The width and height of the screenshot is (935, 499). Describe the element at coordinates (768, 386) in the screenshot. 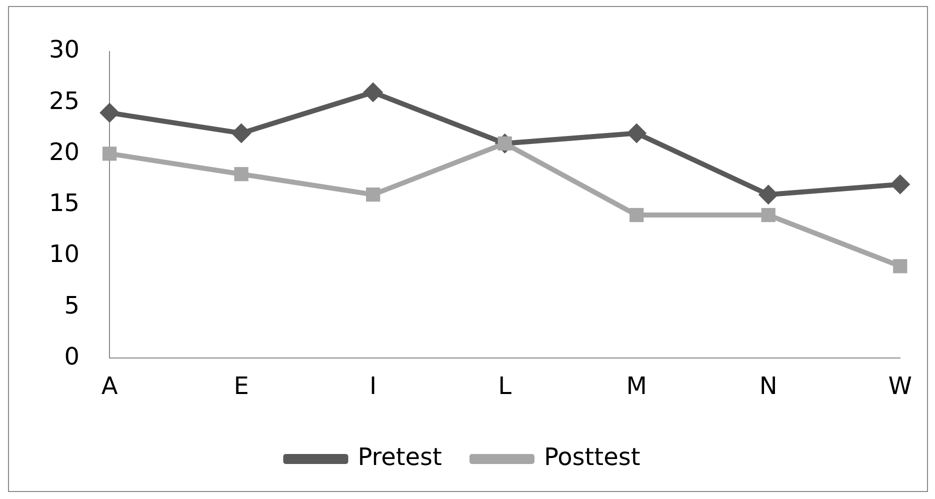

I see `x-tick-label: N` at that location.